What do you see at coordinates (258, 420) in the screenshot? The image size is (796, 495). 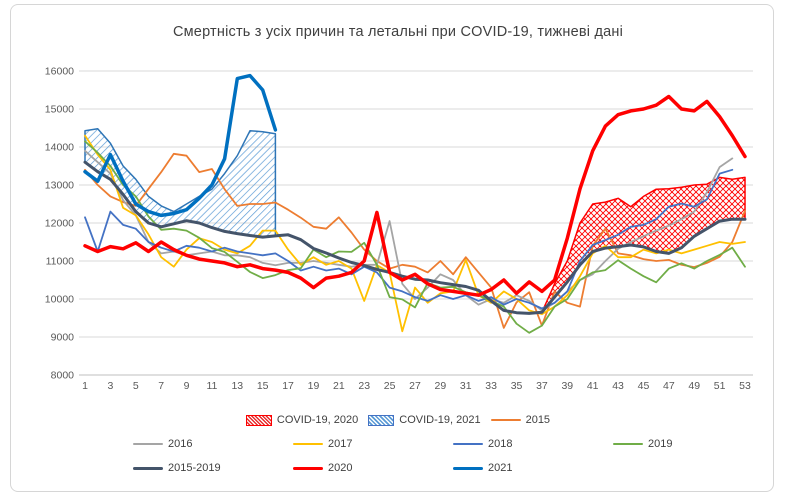 I see `legend-swatch-hatch-red` at bounding box center [258, 420].